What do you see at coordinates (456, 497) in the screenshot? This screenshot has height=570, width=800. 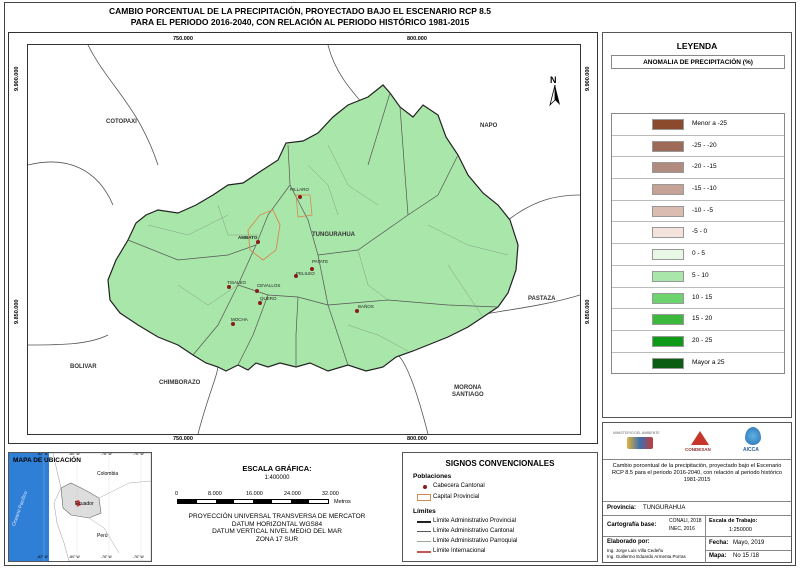 I see `capital-label: Capital Provincial` at bounding box center [456, 497].